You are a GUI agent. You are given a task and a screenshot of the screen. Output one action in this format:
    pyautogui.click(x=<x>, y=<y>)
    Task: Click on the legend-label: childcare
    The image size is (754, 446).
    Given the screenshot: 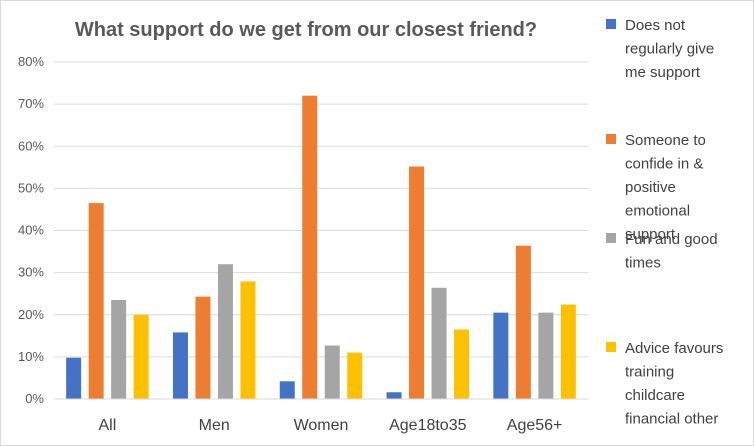 What is the action you would take?
    pyautogui.click(x=655, y=395)
    